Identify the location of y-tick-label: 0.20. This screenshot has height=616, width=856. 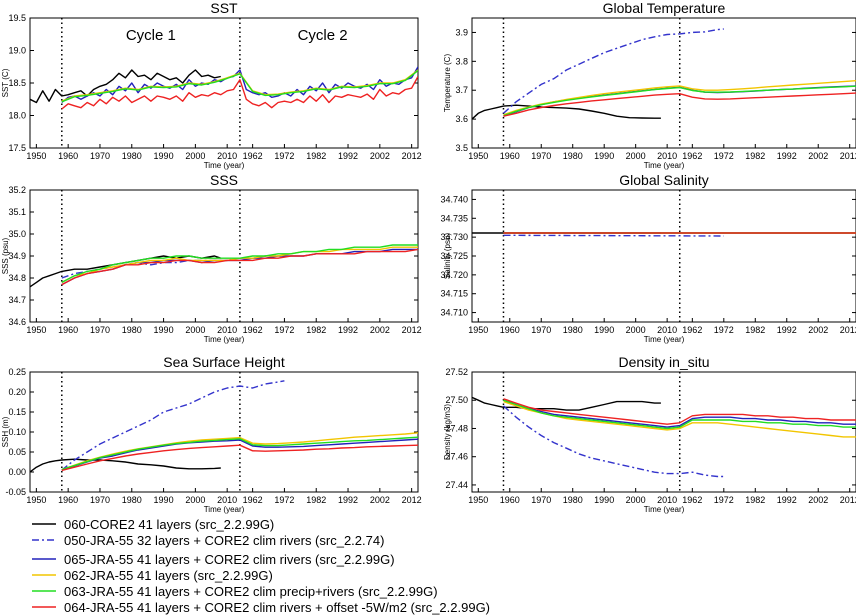
(17, 392).